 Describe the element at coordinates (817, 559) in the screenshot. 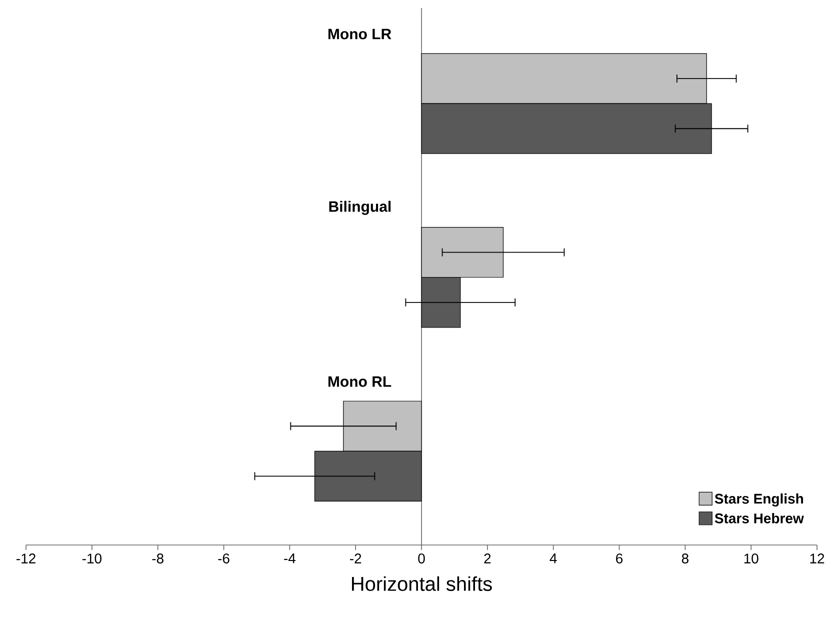

I see `x-tick-label: 12` at that location.